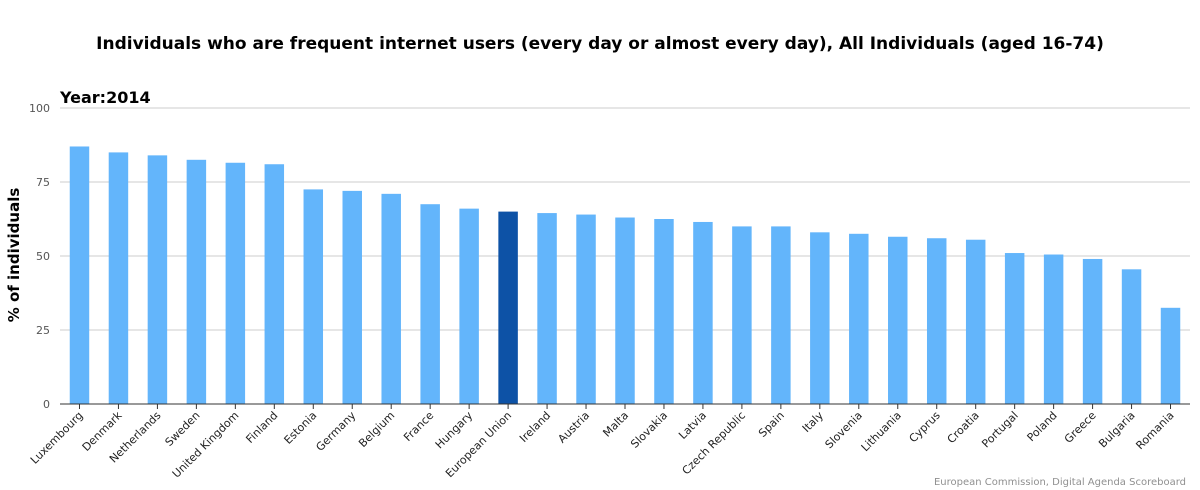 This screenshot has height=490, width=1200. I want to click on bar-spain, so click(781, 315).